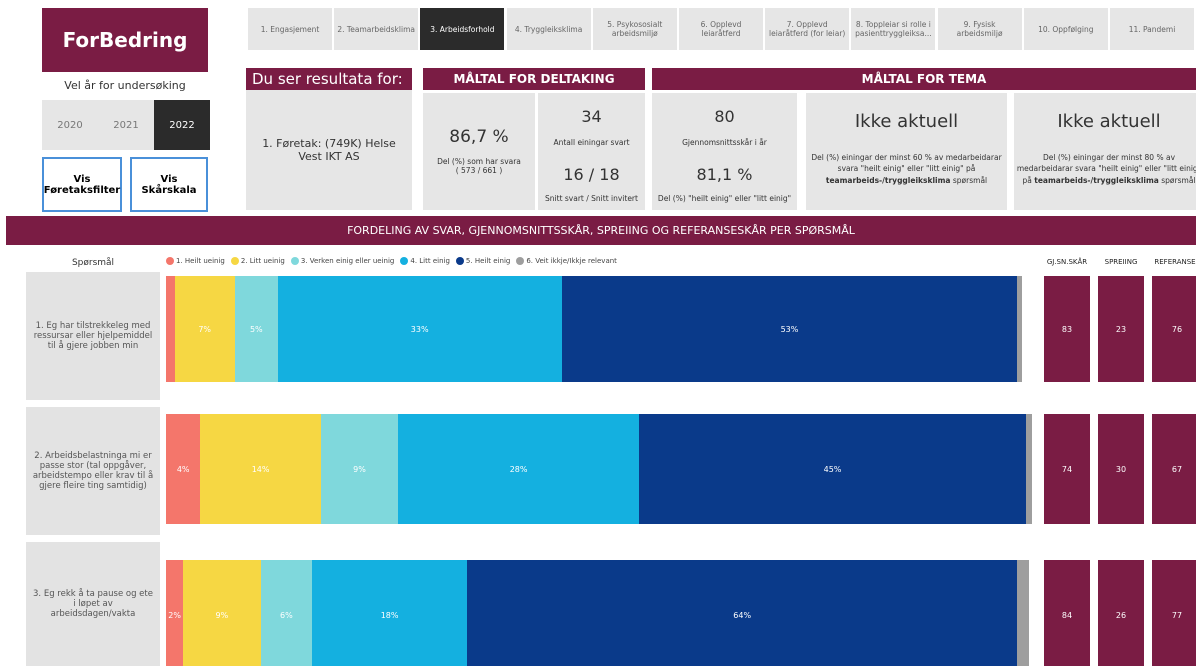 The height and width of the screenshot is (666, 1196). I want to click on tab: 5. Psykososialt arbeidsmiljø, so click(634, 29).